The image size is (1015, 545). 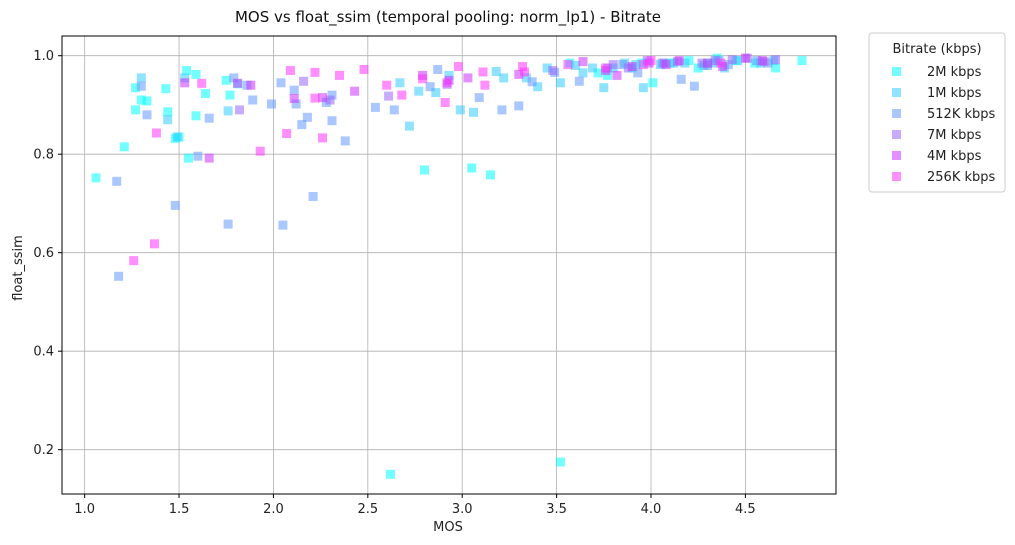 What do you see at coordinates (43, 352) in the screenshot?
I see `y-tick-label: 0.4` at bounding box center [43, 352].